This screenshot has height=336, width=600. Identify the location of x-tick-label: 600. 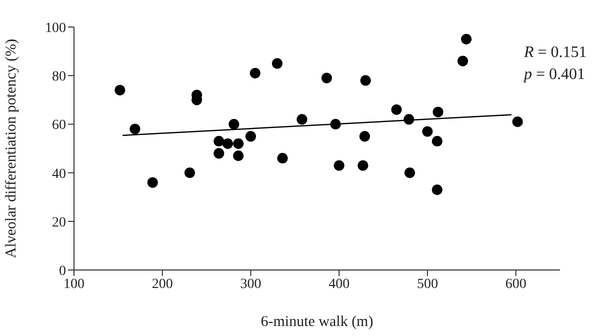
(515, 284).